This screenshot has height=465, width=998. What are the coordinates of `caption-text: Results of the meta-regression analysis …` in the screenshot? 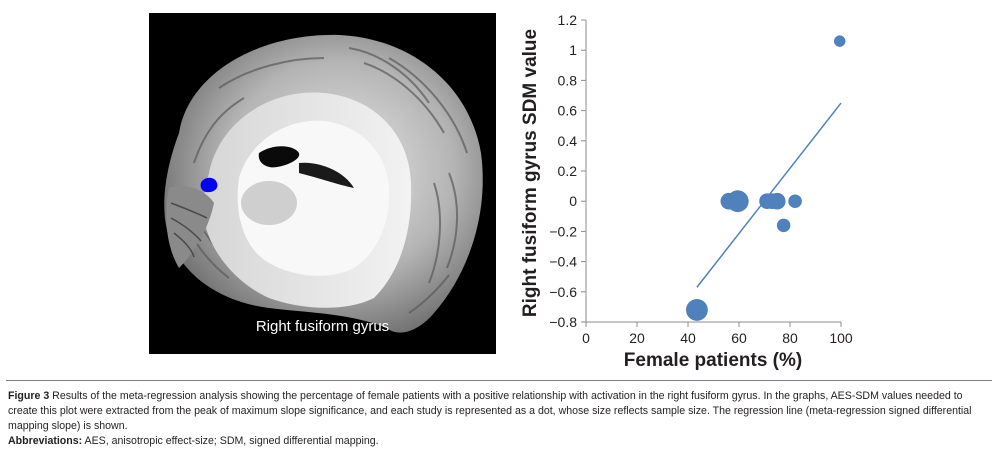 It's located at (490, 411).